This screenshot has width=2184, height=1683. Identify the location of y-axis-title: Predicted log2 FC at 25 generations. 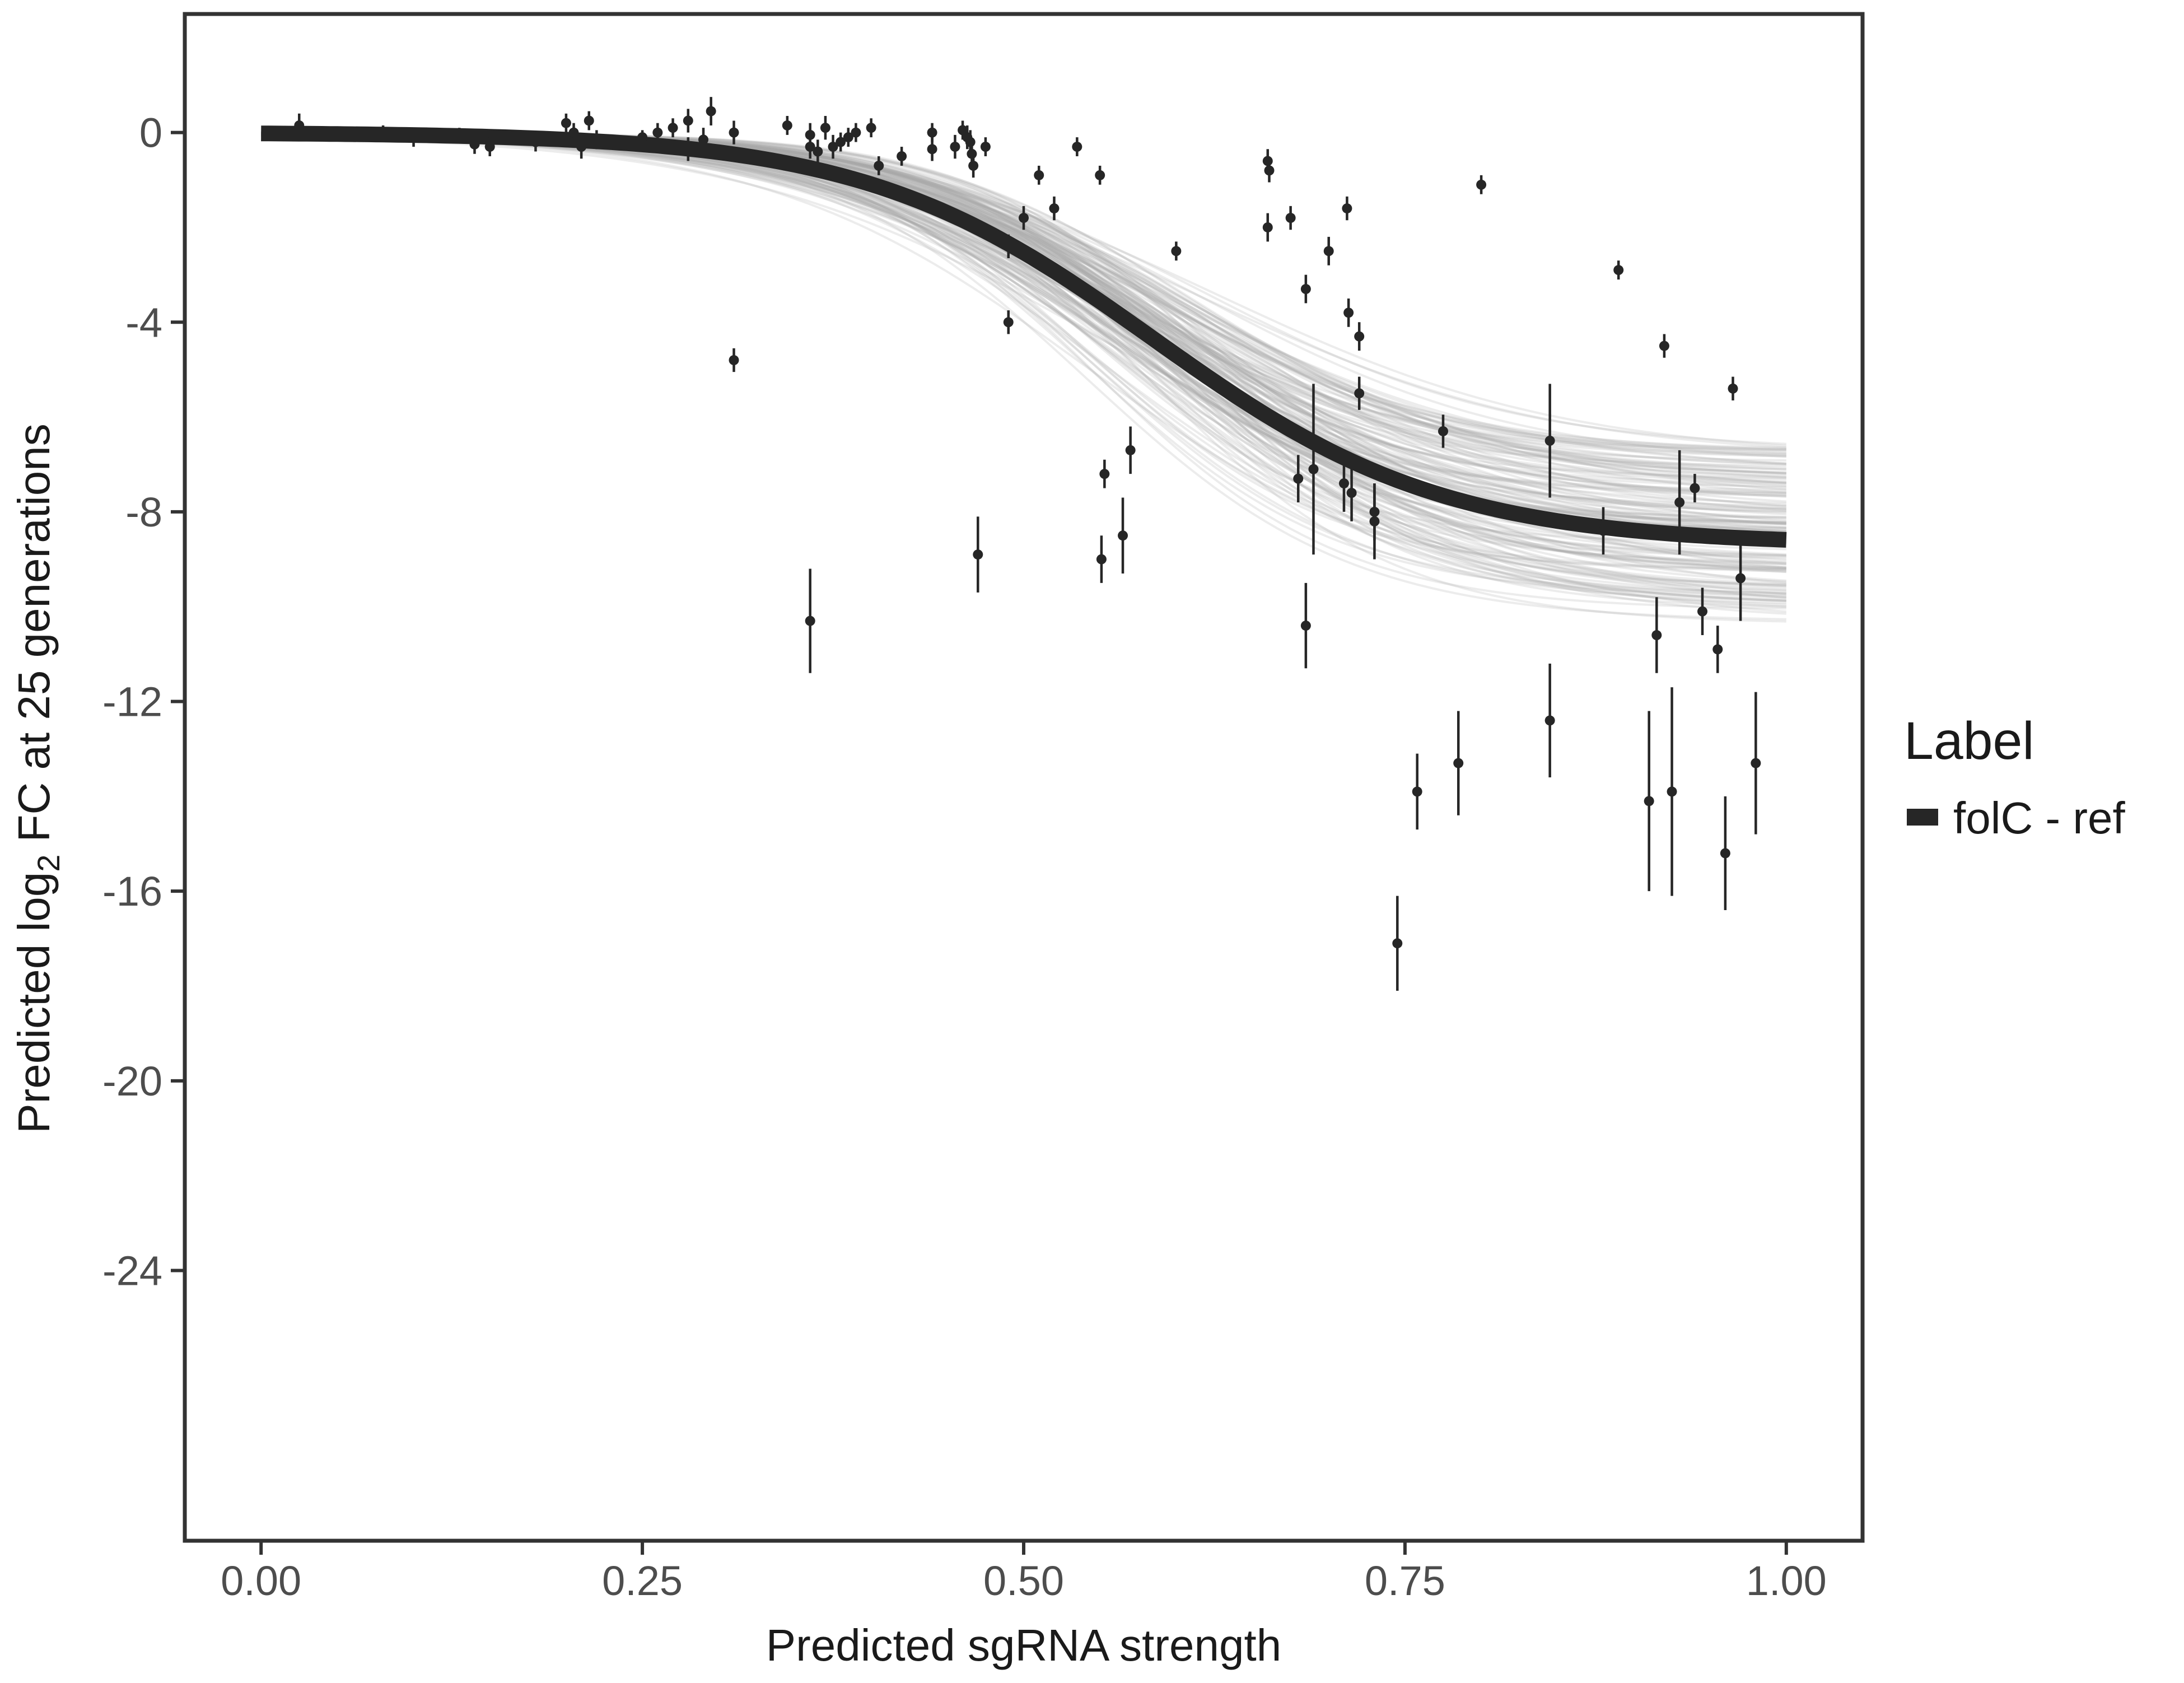
(38, 778).